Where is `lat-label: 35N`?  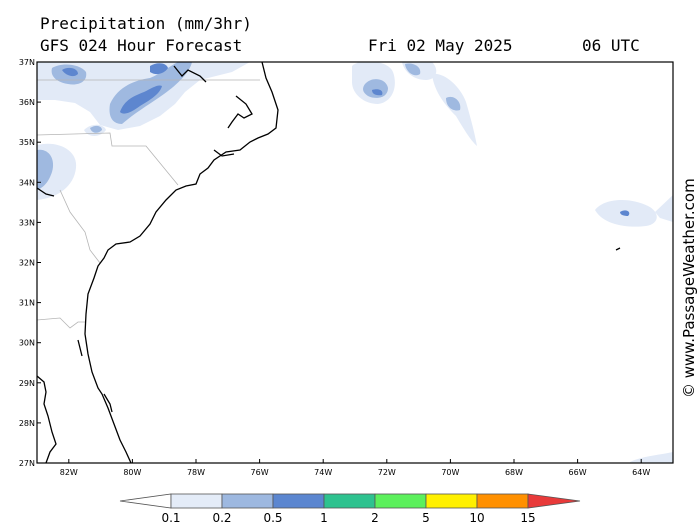
lat-label: 35N is located at coordinates (27, 142).